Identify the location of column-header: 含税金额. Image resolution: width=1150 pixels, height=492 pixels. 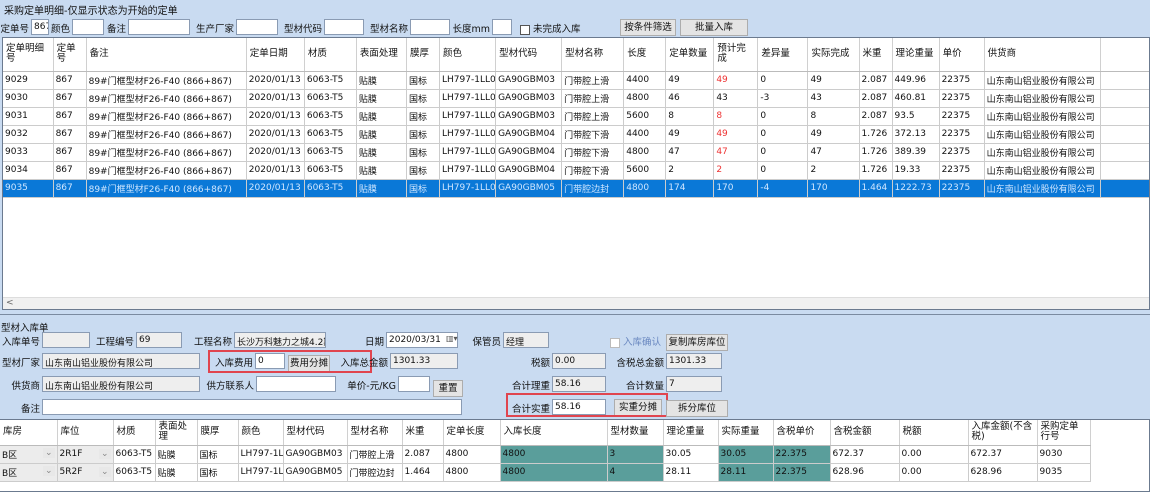
(865, 433).